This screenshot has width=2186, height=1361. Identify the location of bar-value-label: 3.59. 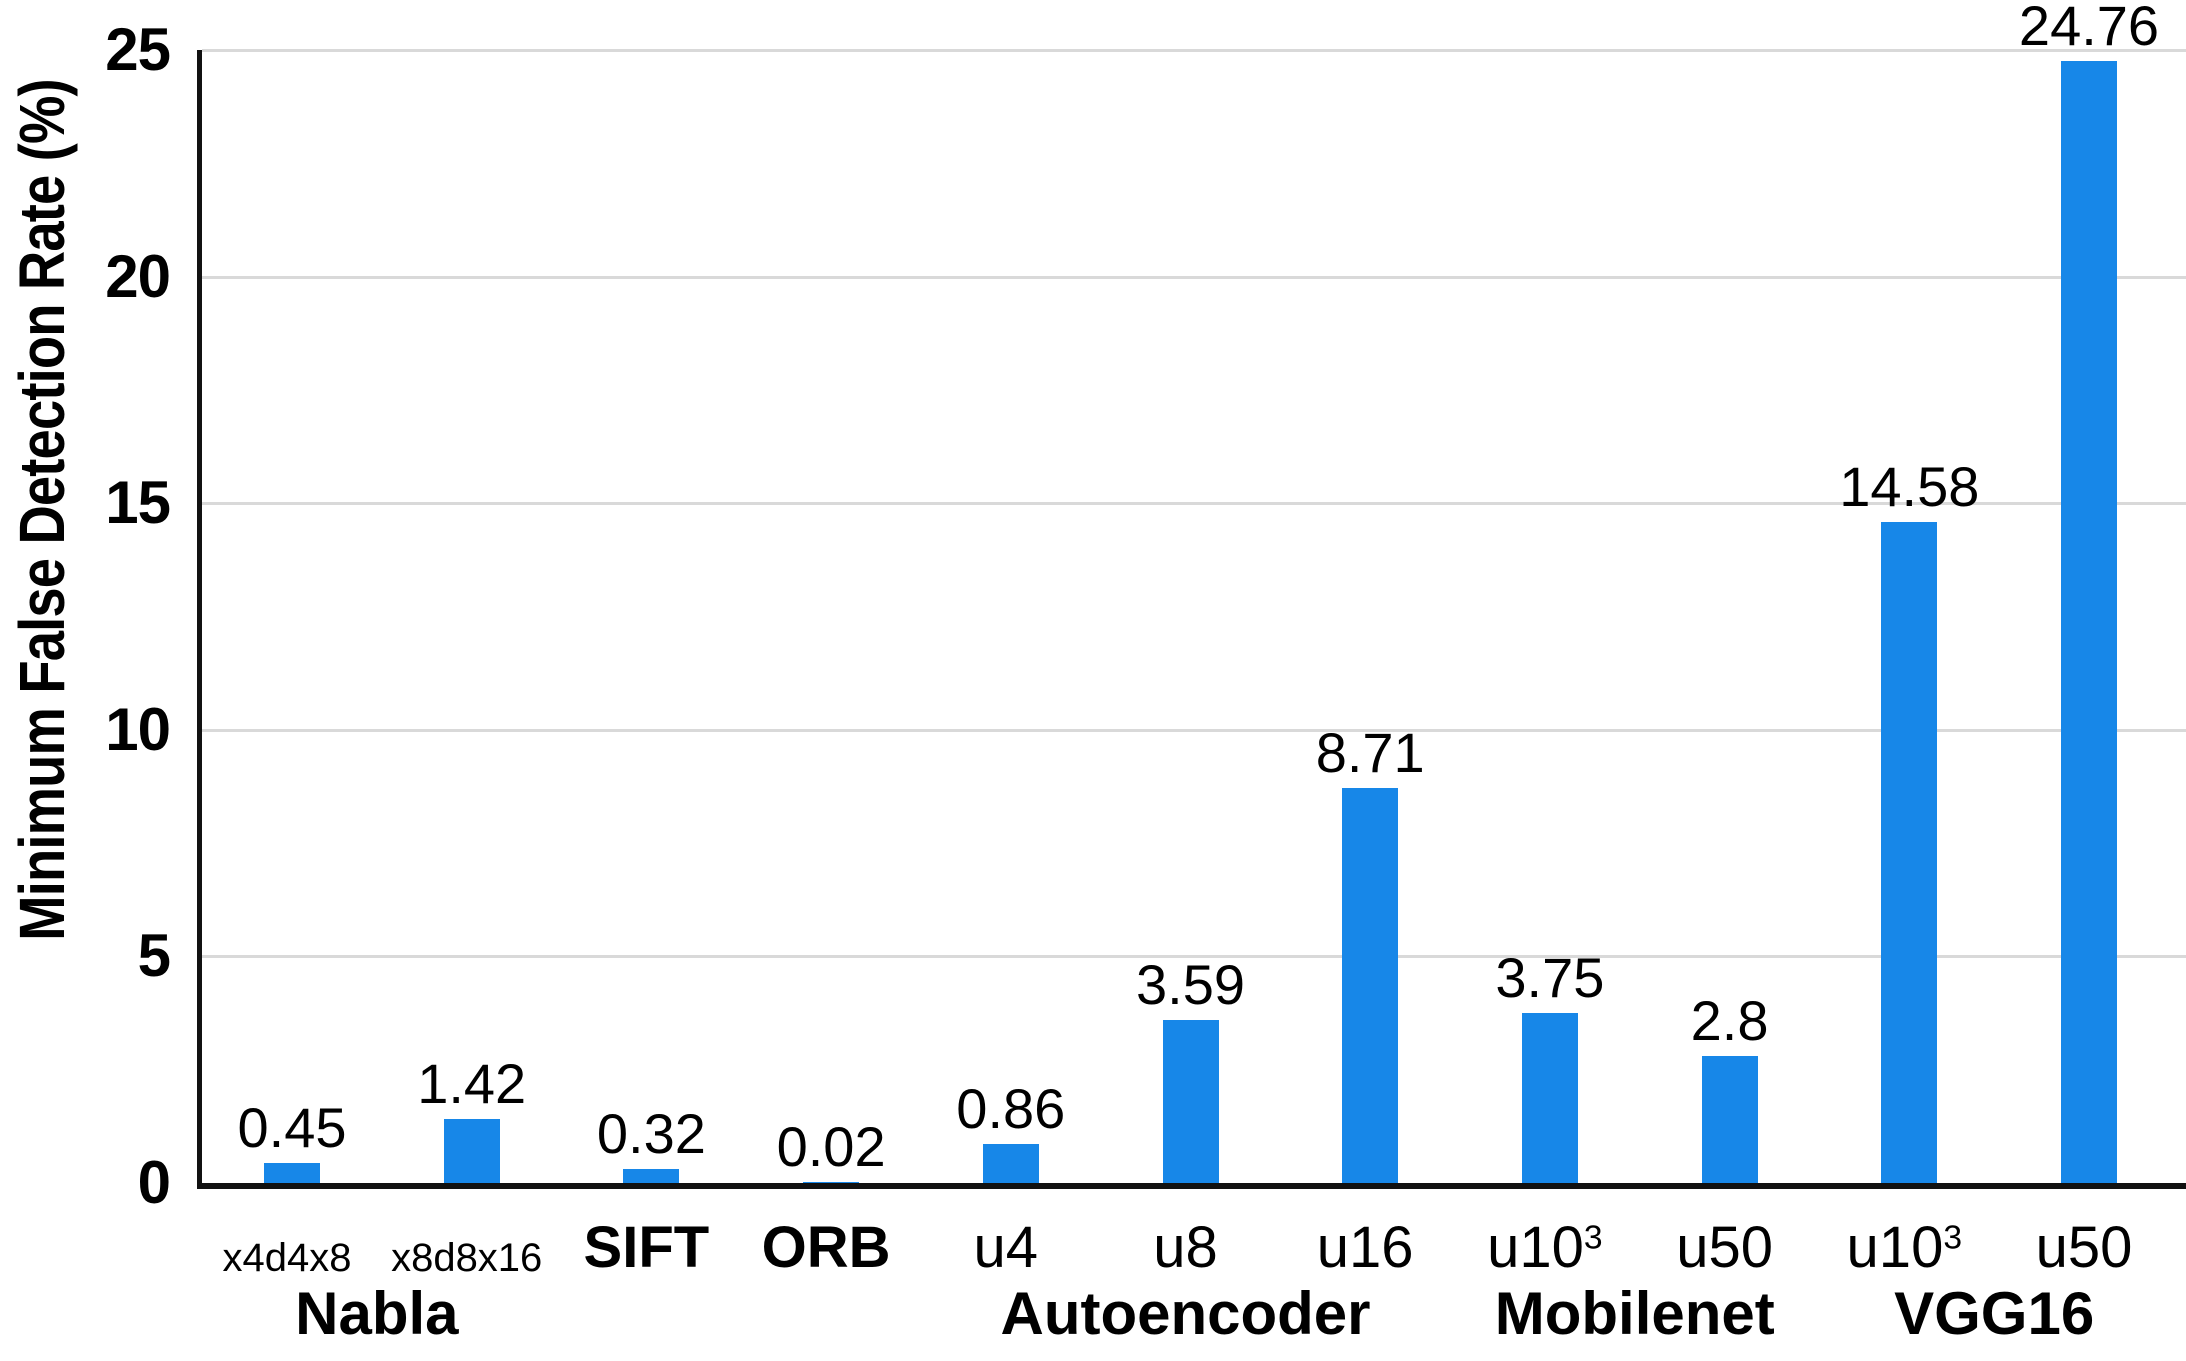
(1190, 985).